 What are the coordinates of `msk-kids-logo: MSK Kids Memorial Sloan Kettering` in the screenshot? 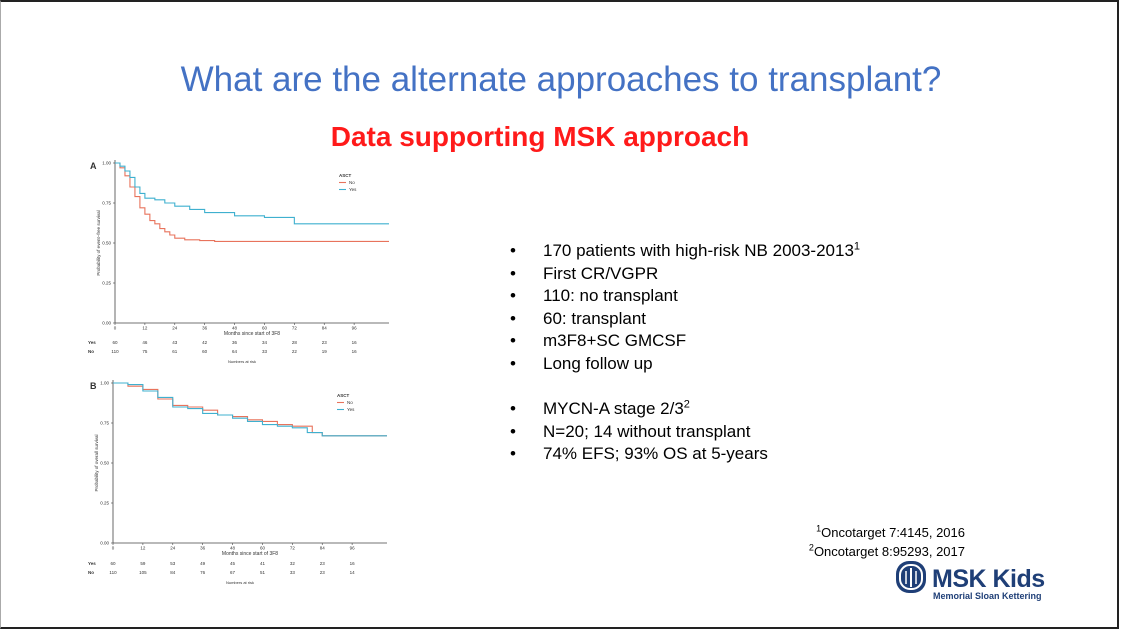 It's located at (975, 581).